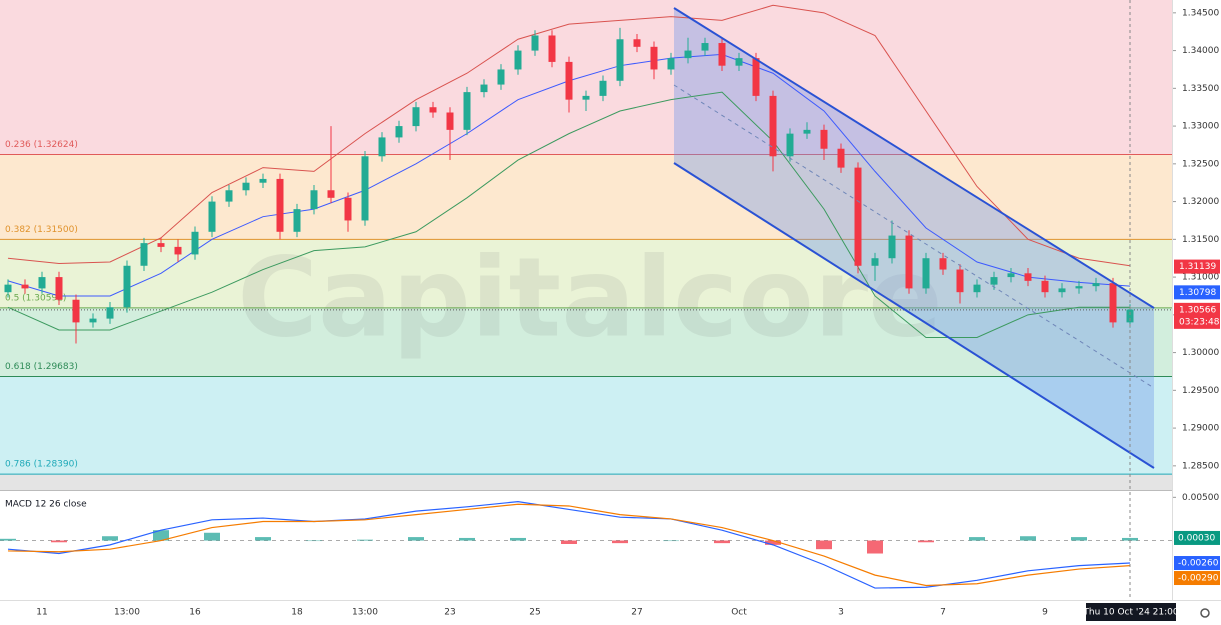  What do you see at coordinates (1200, 498) in the screenshot?
I see `y-tick-label: 0.00500` at bounding box center [1200, 498].